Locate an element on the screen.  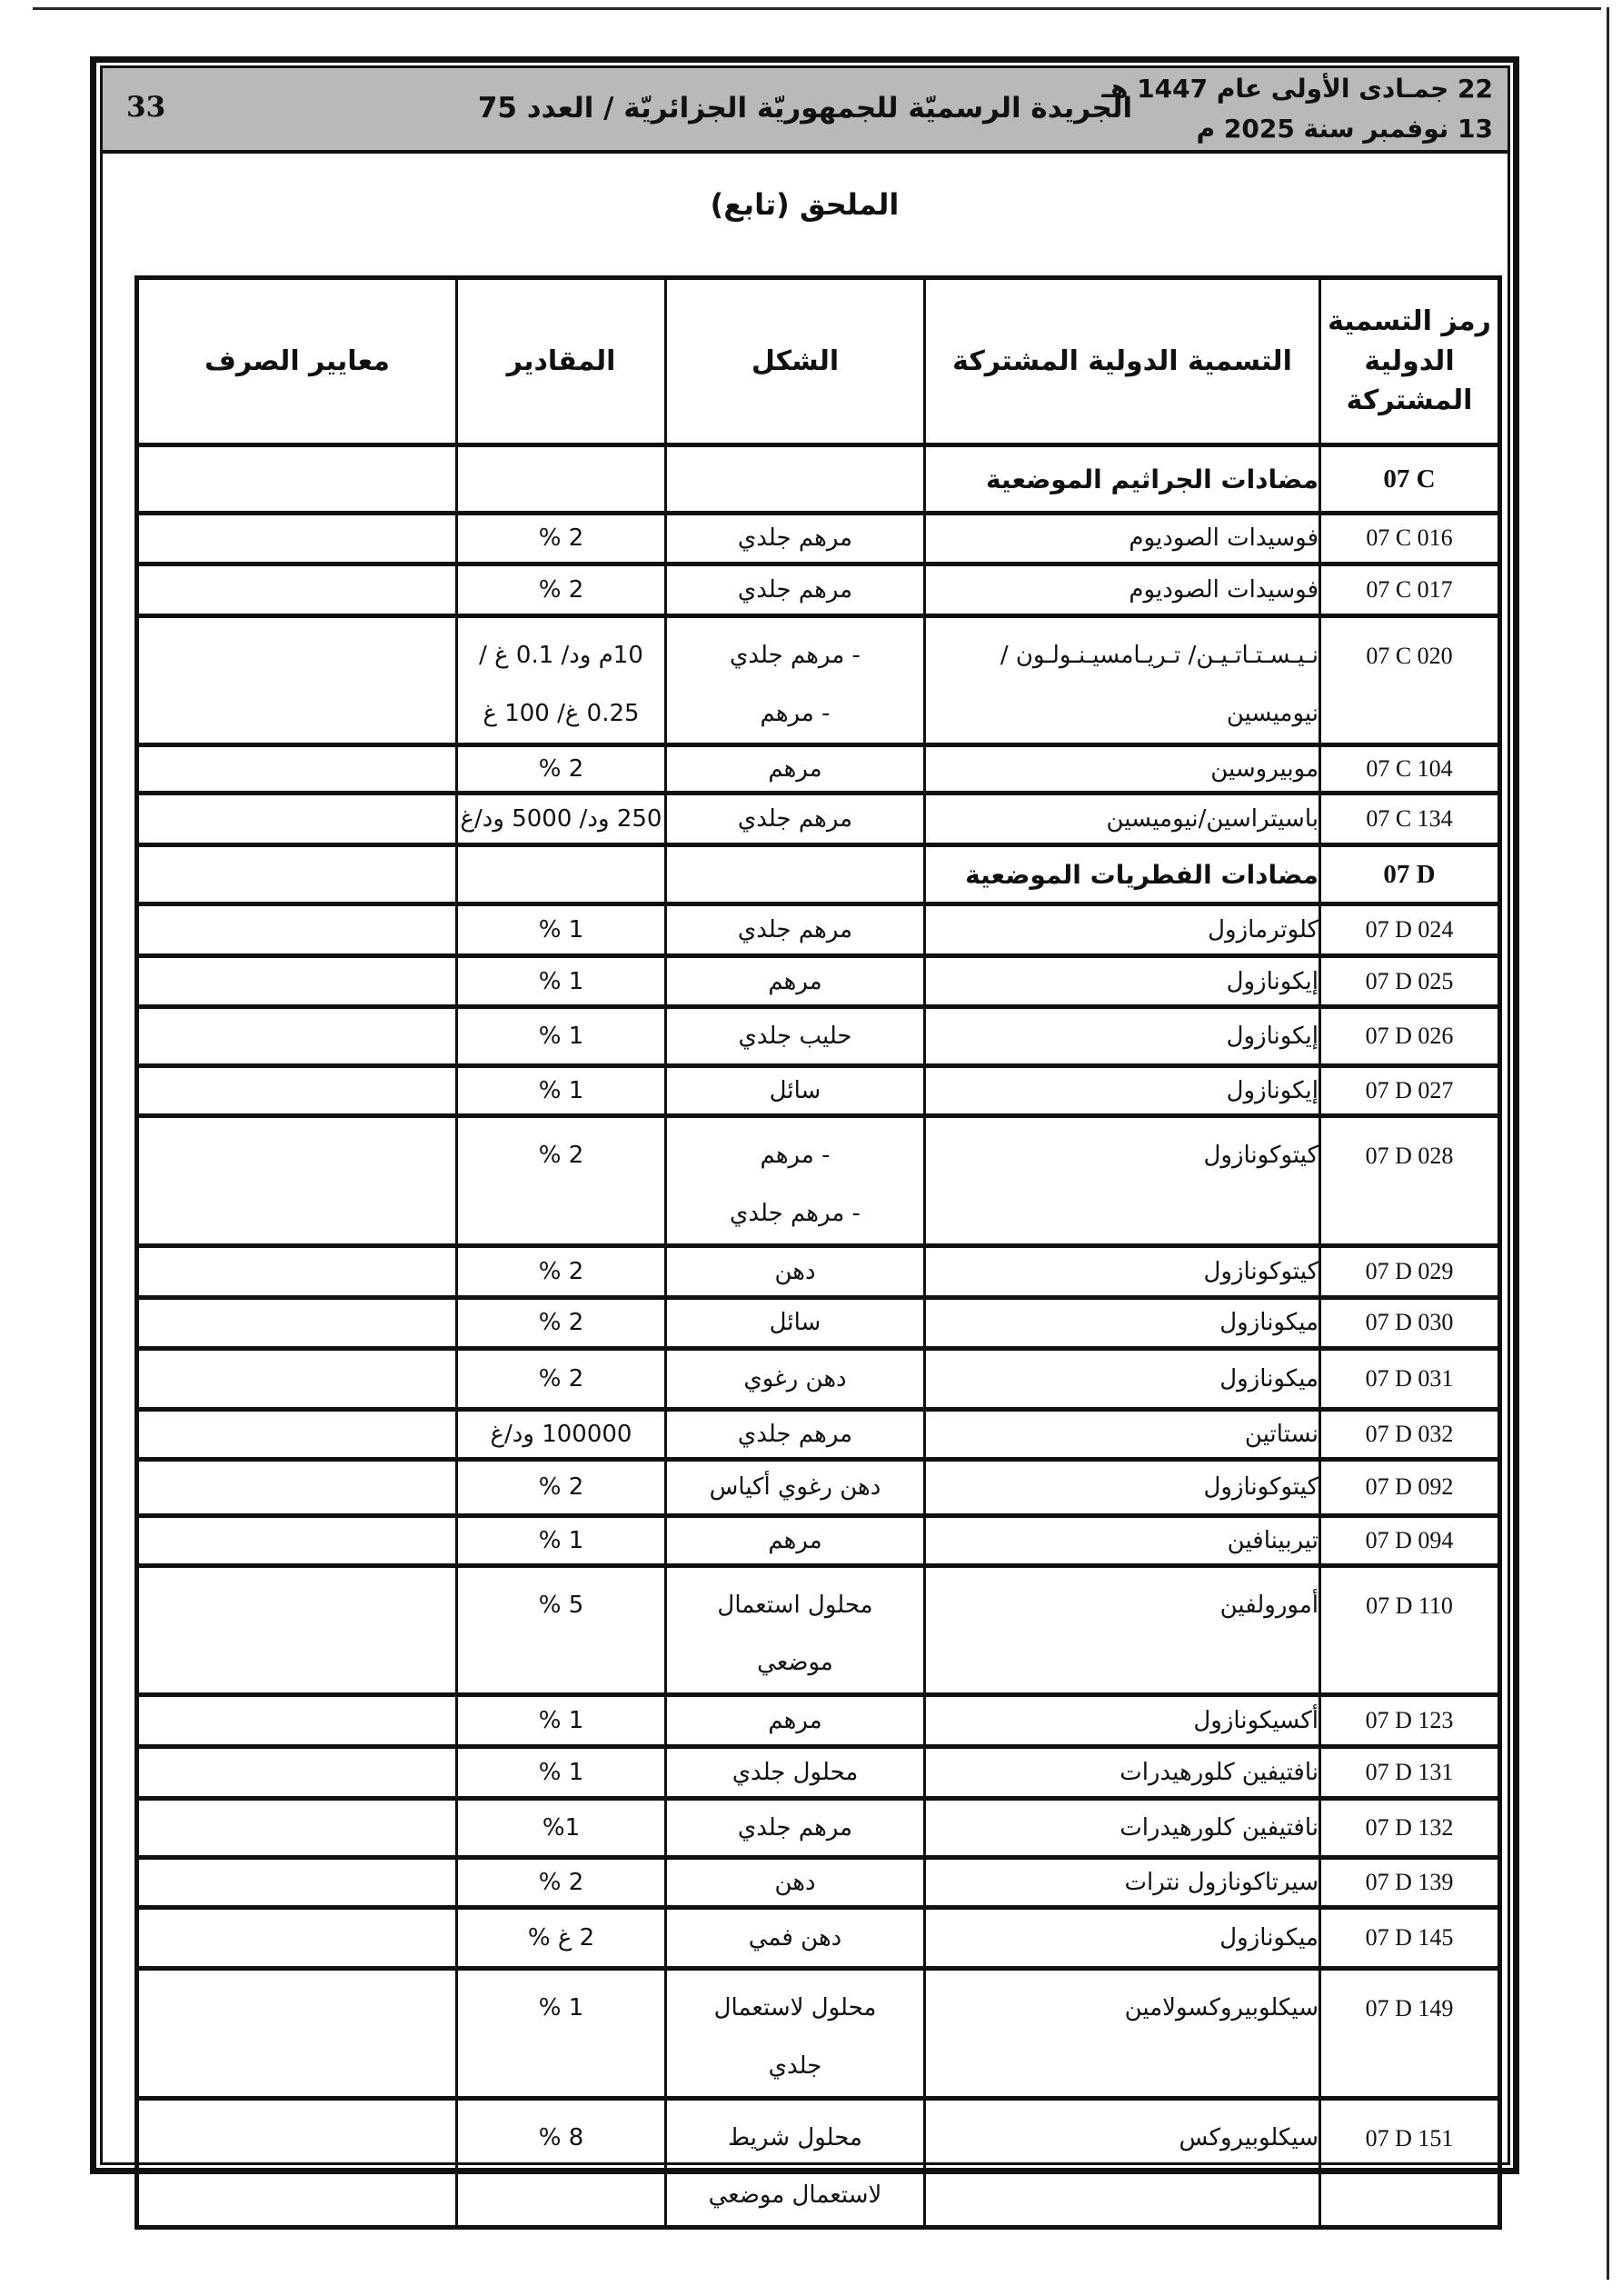
form-cell: محلول استعمال موضعي is located at coordinates (795, 1630).